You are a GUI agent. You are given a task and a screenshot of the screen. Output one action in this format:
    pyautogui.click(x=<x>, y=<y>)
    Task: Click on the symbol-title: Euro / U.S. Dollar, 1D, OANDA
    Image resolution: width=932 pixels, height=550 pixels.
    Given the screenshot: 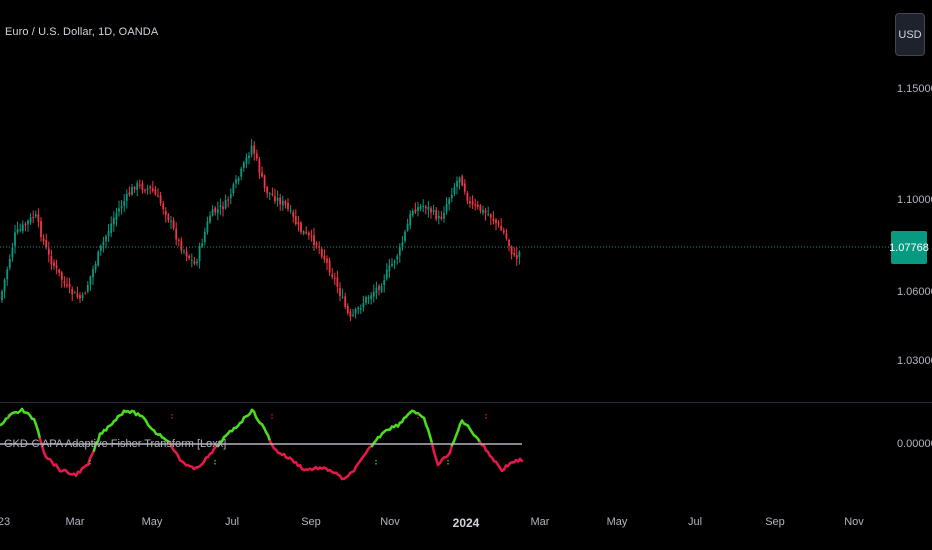 What is the action you would take?
    pyautogui.click(x=82, y=32)
    